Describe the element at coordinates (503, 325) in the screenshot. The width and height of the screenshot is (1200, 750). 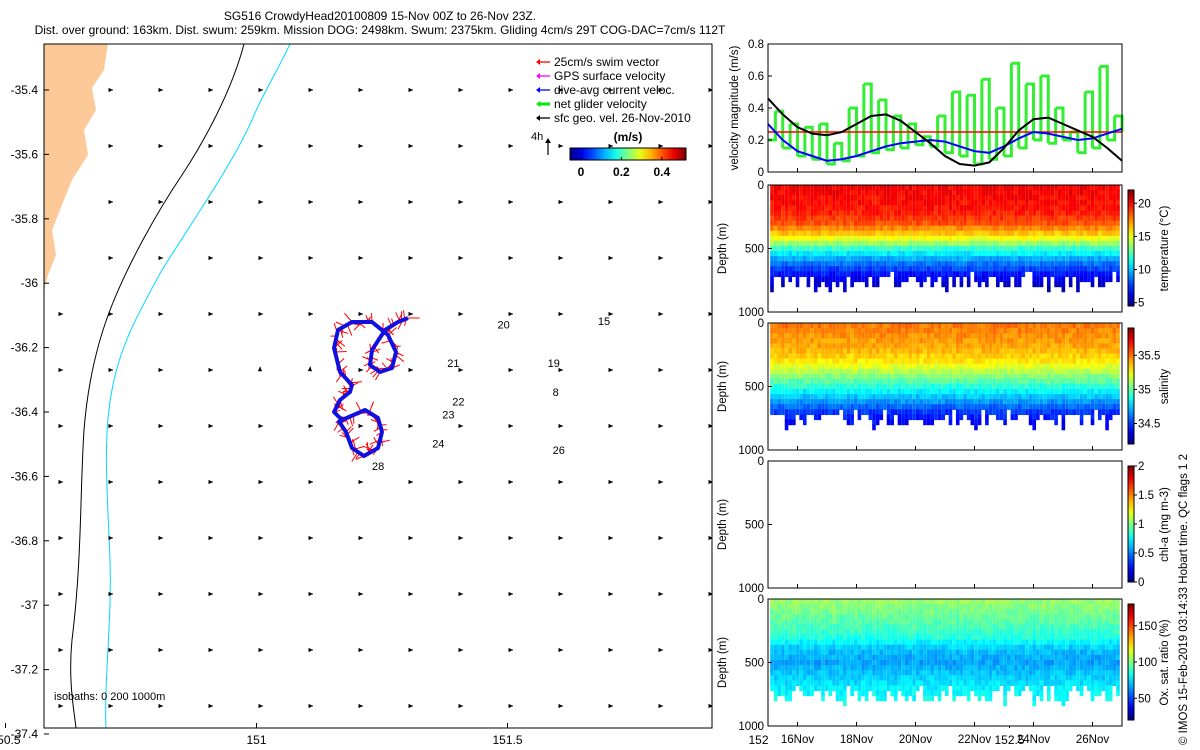
I see `track-day-label: 20` at that location.